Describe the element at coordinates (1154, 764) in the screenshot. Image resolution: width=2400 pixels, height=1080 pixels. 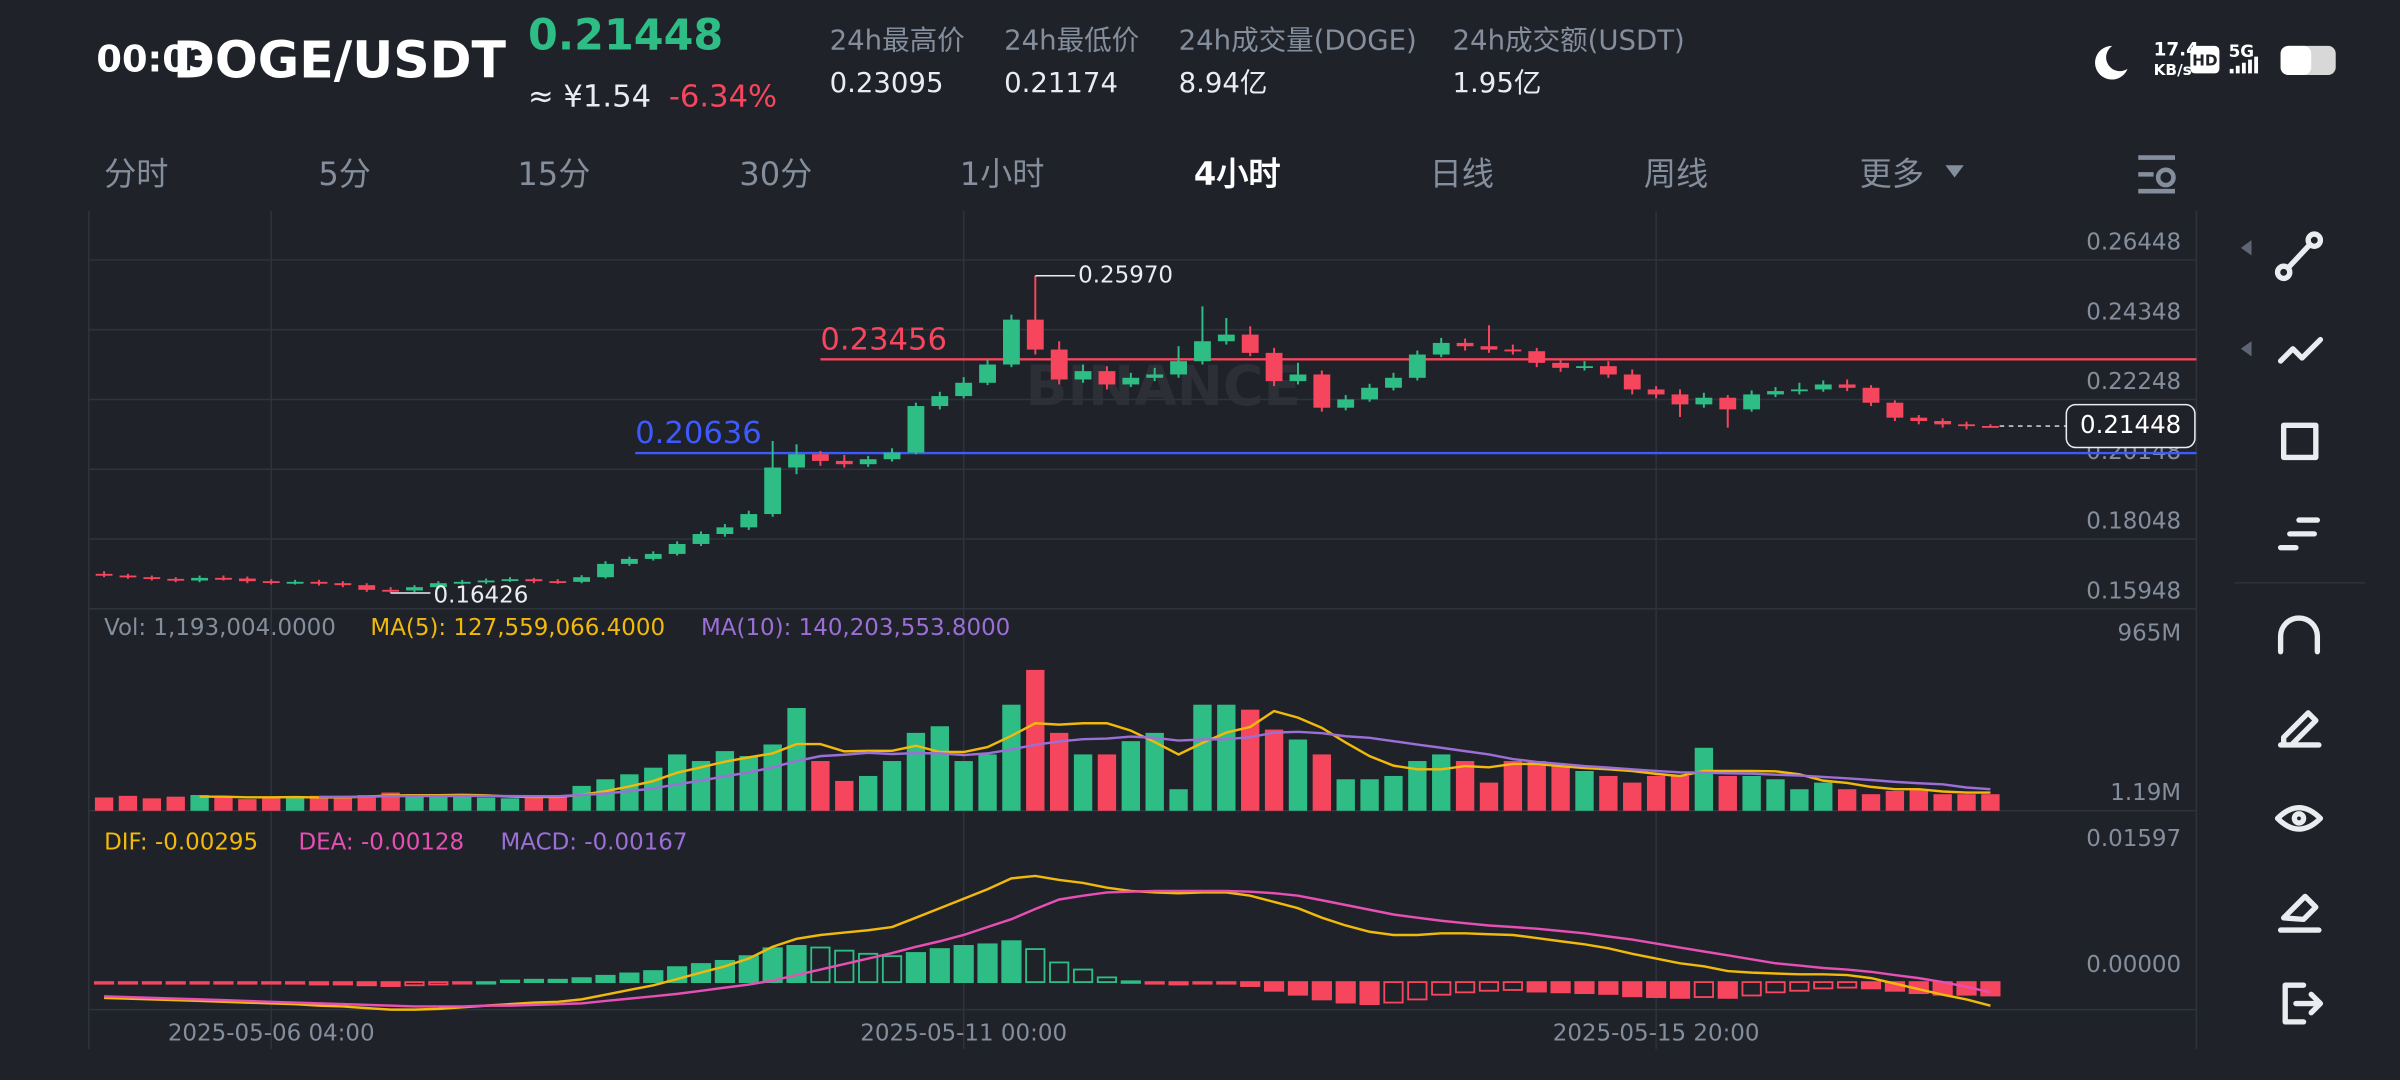
I see `volume-ma10` at that location.